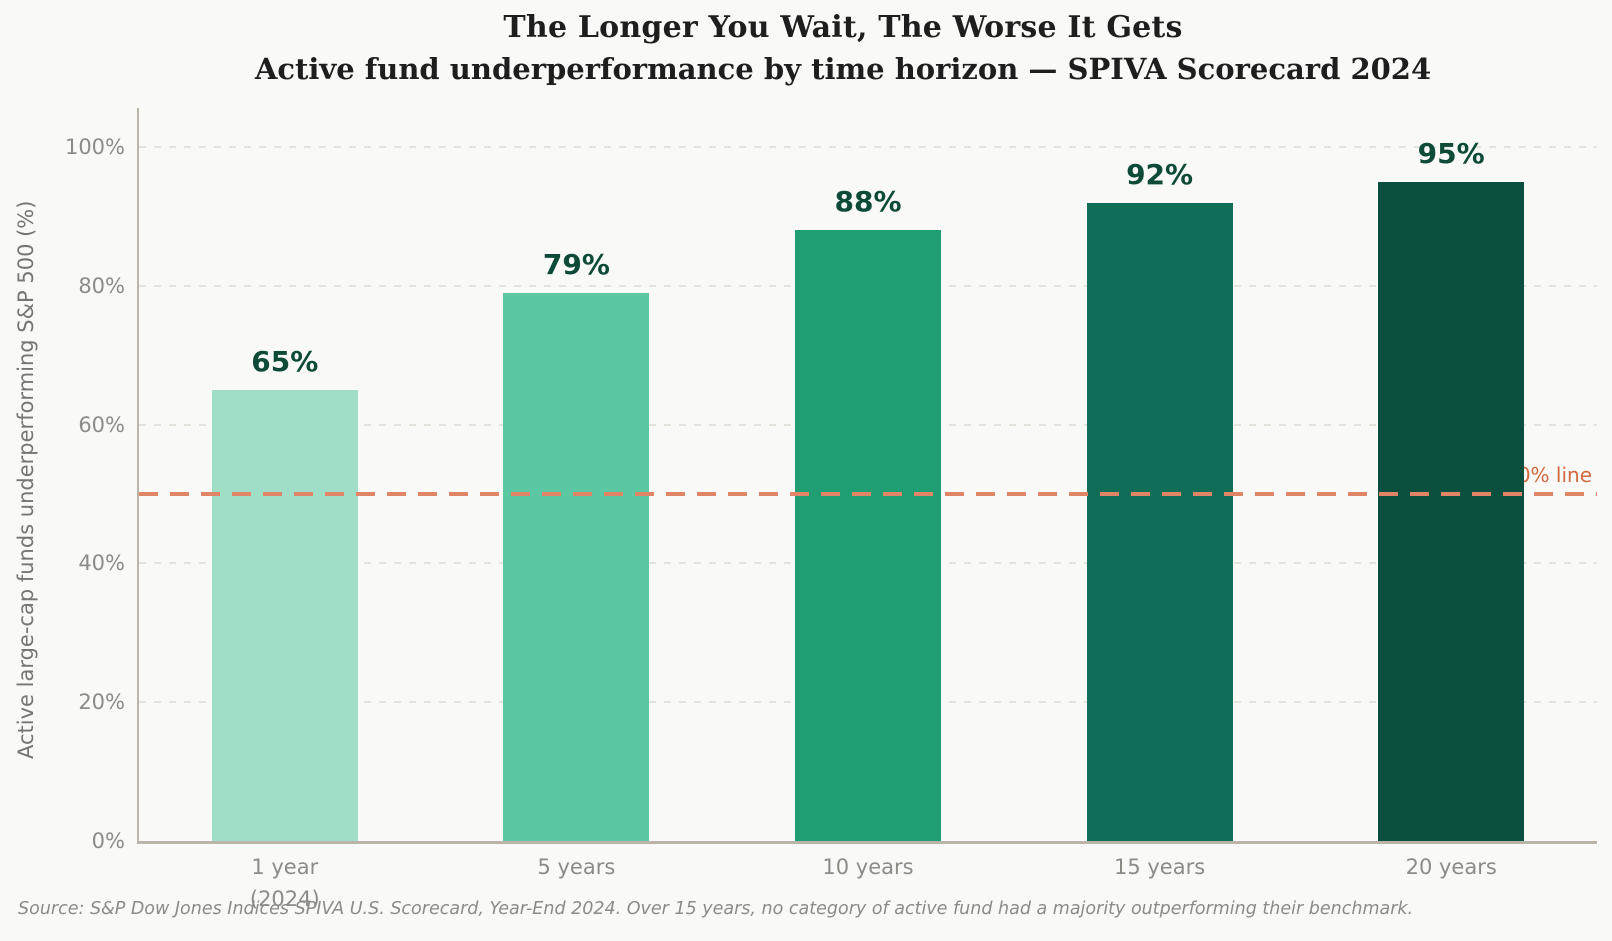 Image resolution: width=1612 pixels, height=941 pixels. I want to click on bar-20-years, so click(1451, 511).